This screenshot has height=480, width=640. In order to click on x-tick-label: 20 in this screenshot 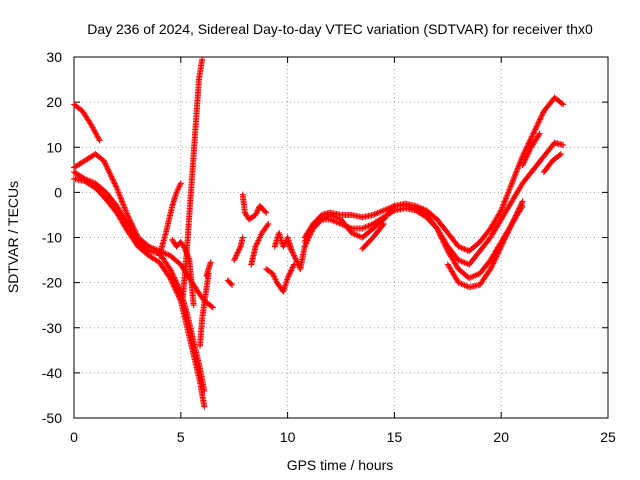, I will do `click(501, 437)`.